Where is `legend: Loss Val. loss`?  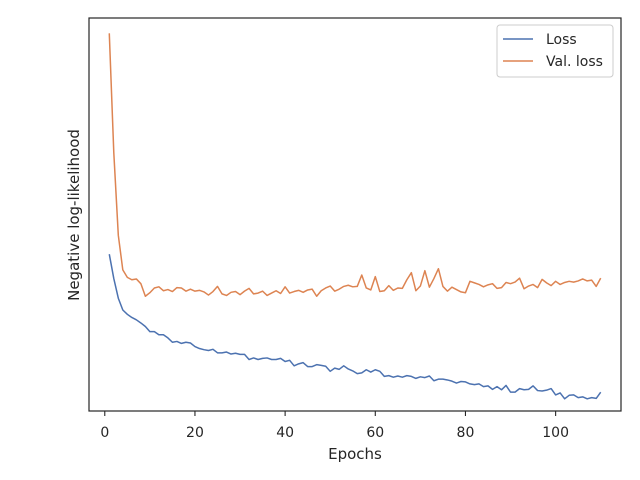
legend: Loss Val. loss is located at coordinates (555, 51).